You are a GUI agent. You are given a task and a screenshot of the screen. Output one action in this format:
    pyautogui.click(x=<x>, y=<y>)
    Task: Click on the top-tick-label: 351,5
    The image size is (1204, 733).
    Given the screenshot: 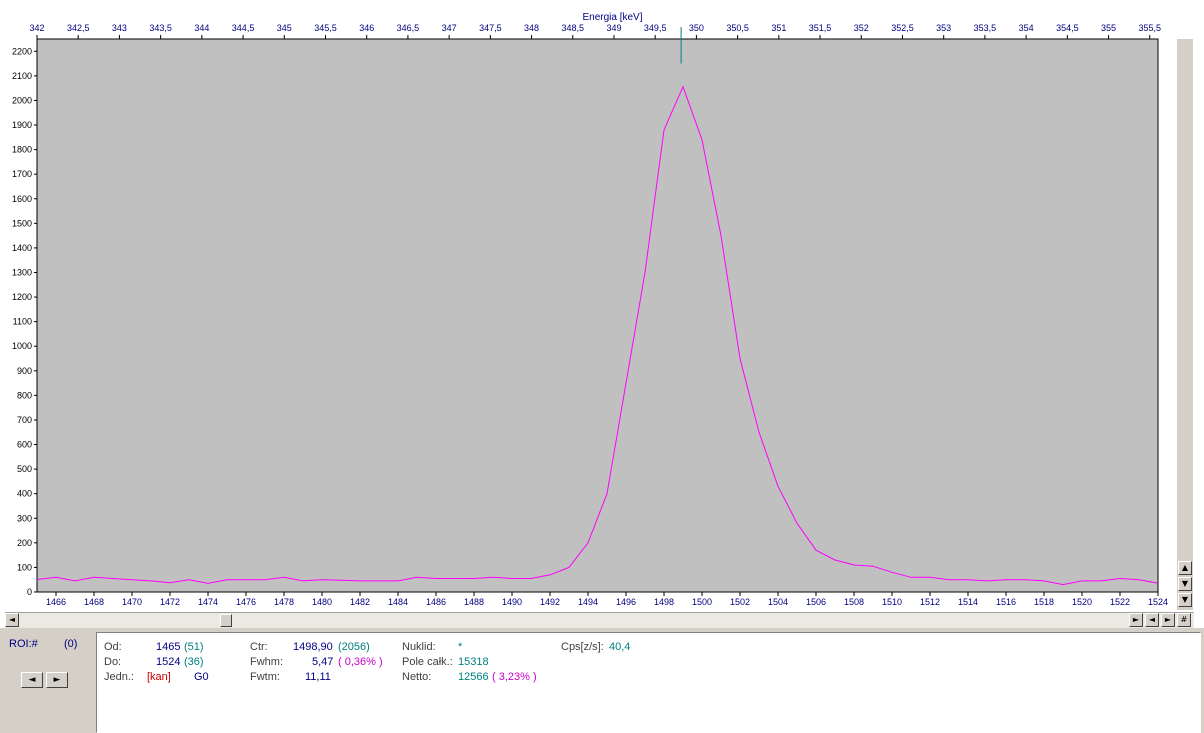 What is the action you would take?
    pyautogui.click(x=820, y=28)
    